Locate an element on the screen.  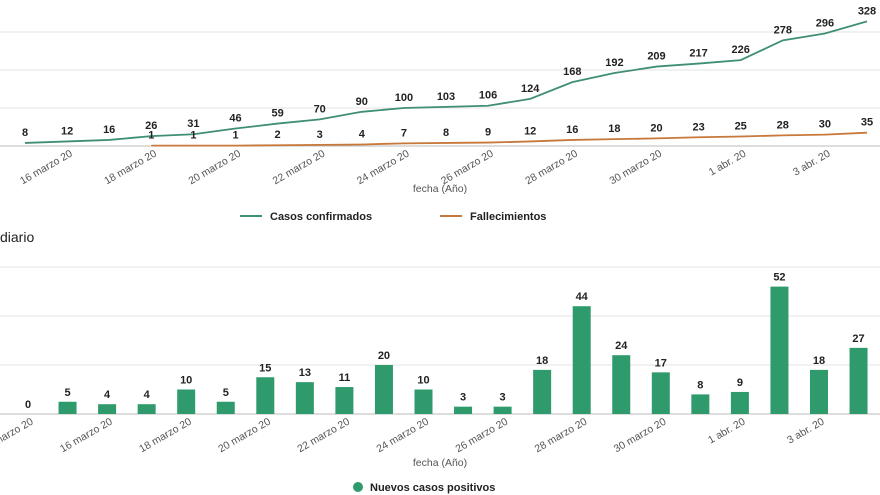
data-label: 328 is located at coordinates (867, 11).